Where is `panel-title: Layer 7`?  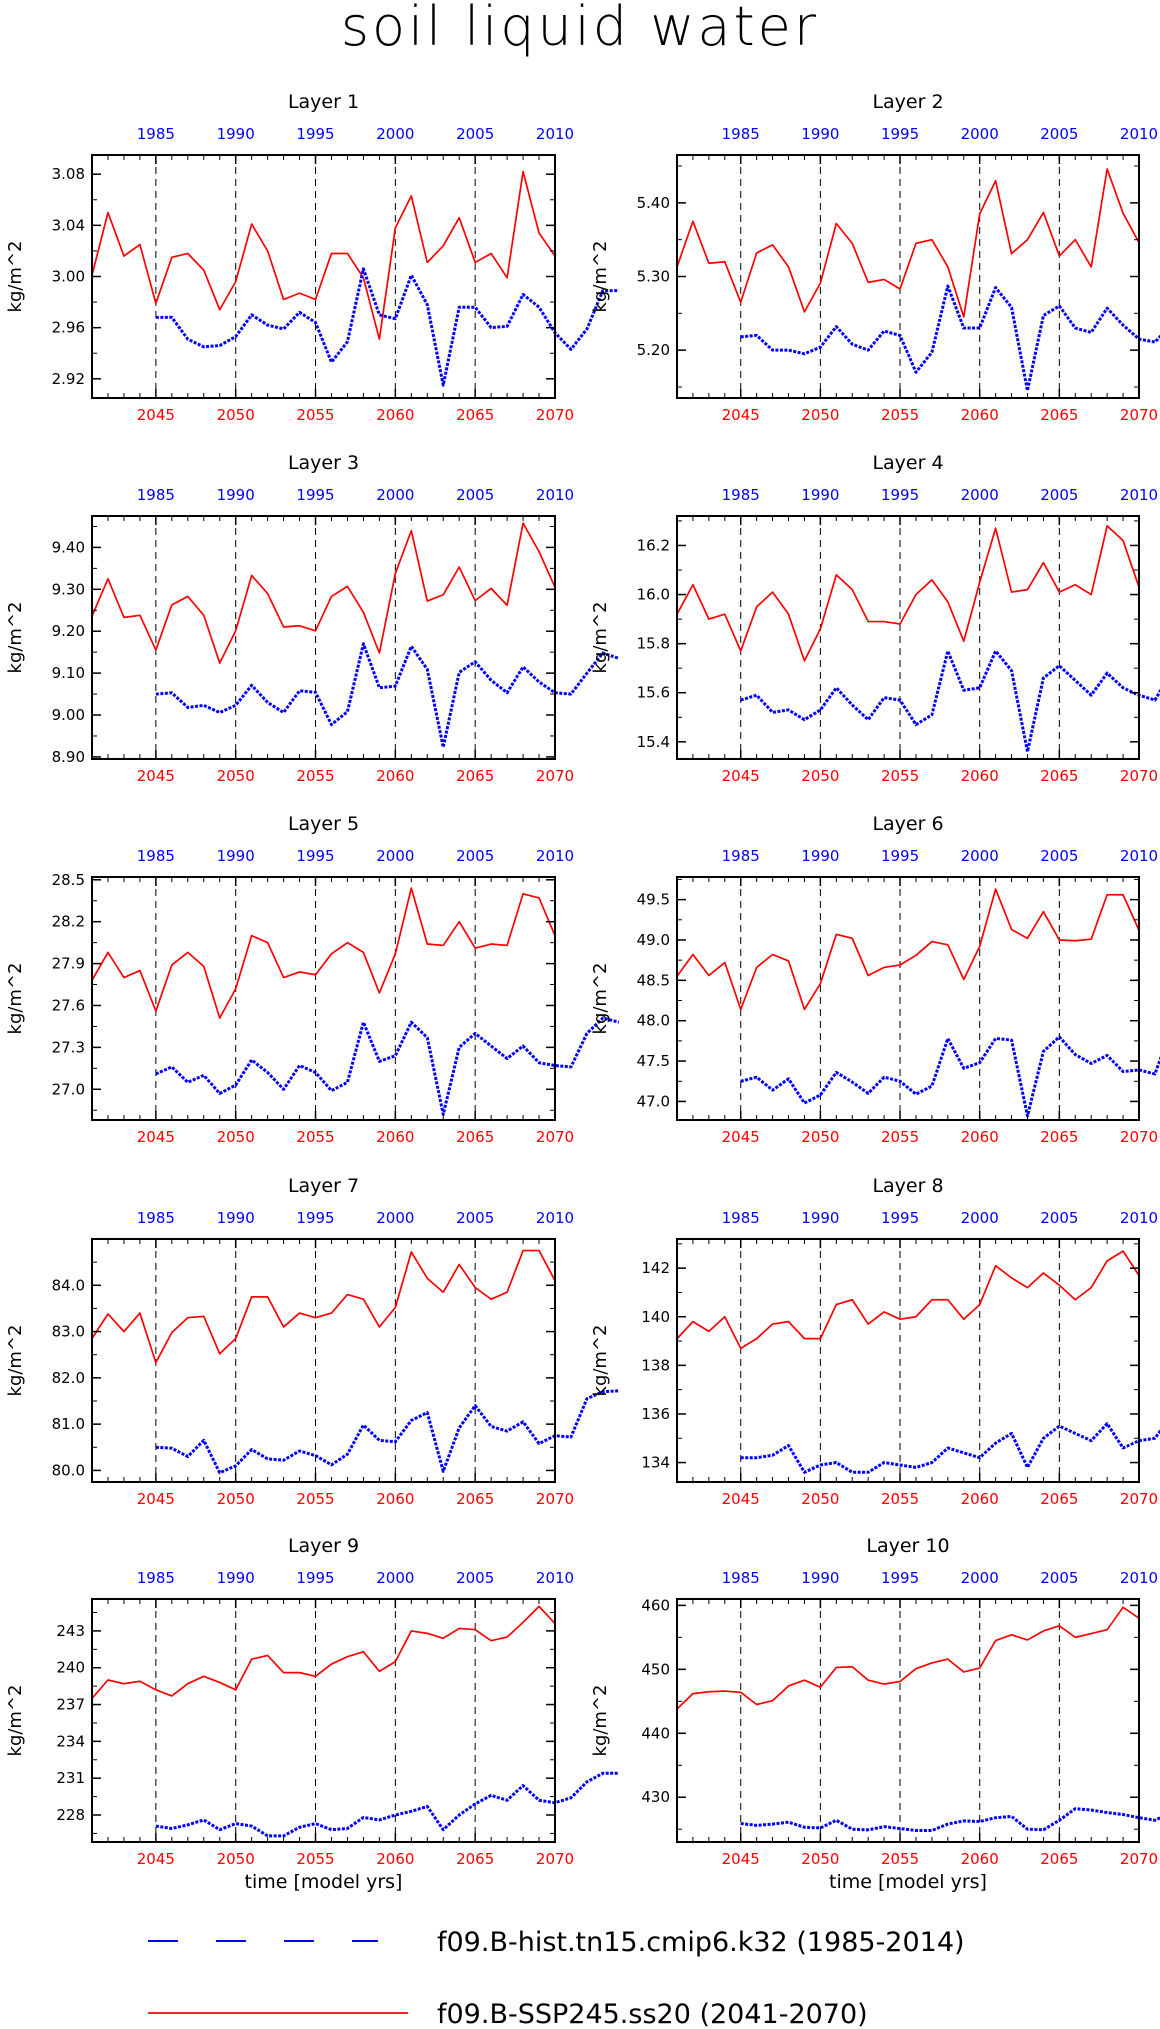
panel-title: Layer 7 is located at coordinates (323, 1186).